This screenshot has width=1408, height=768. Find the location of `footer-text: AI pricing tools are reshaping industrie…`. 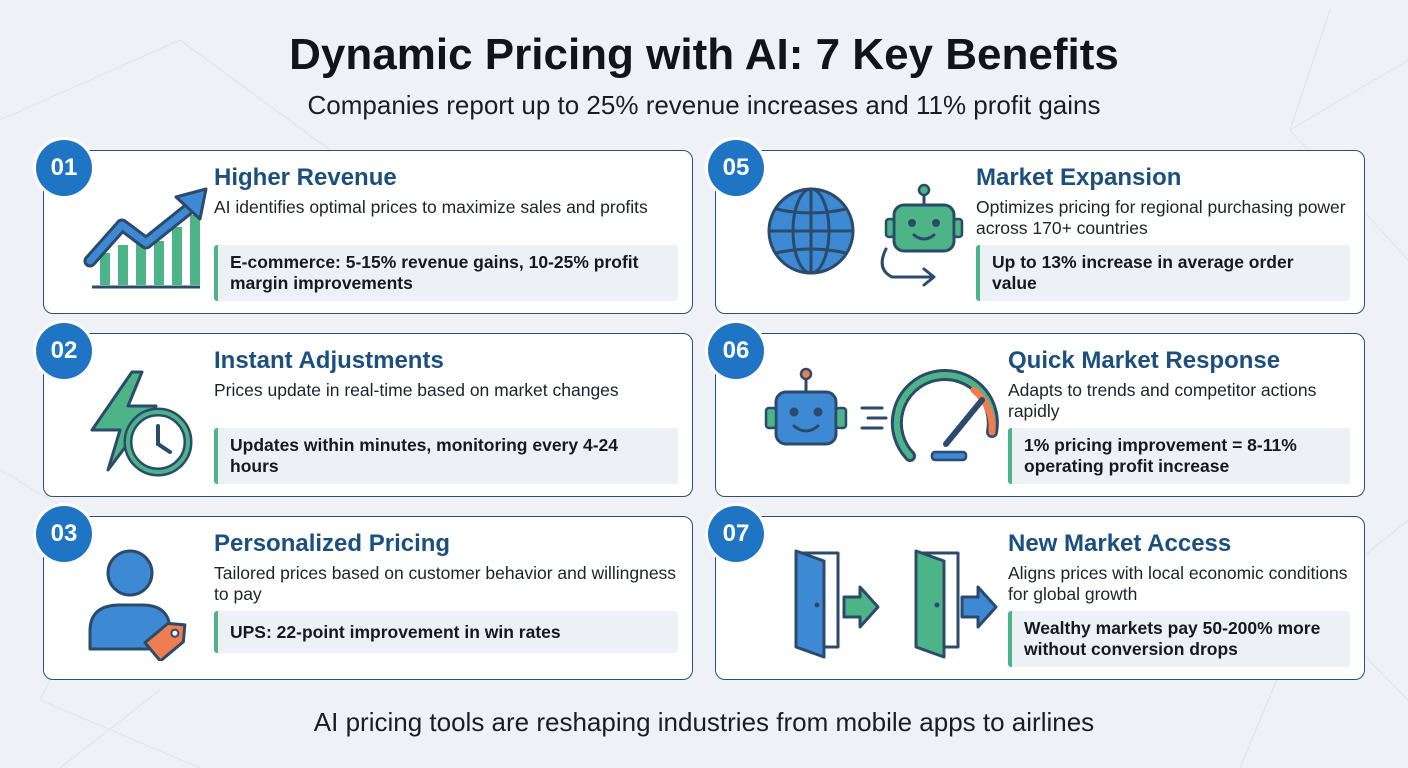

footer-text: AI pricing tools are reshaping industrie… is located at coordinates (704, 722).